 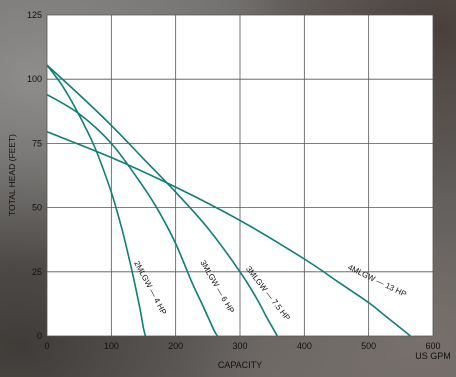 I want to click on x-axis-label: CAPACITY, so click(x=240, y=365).